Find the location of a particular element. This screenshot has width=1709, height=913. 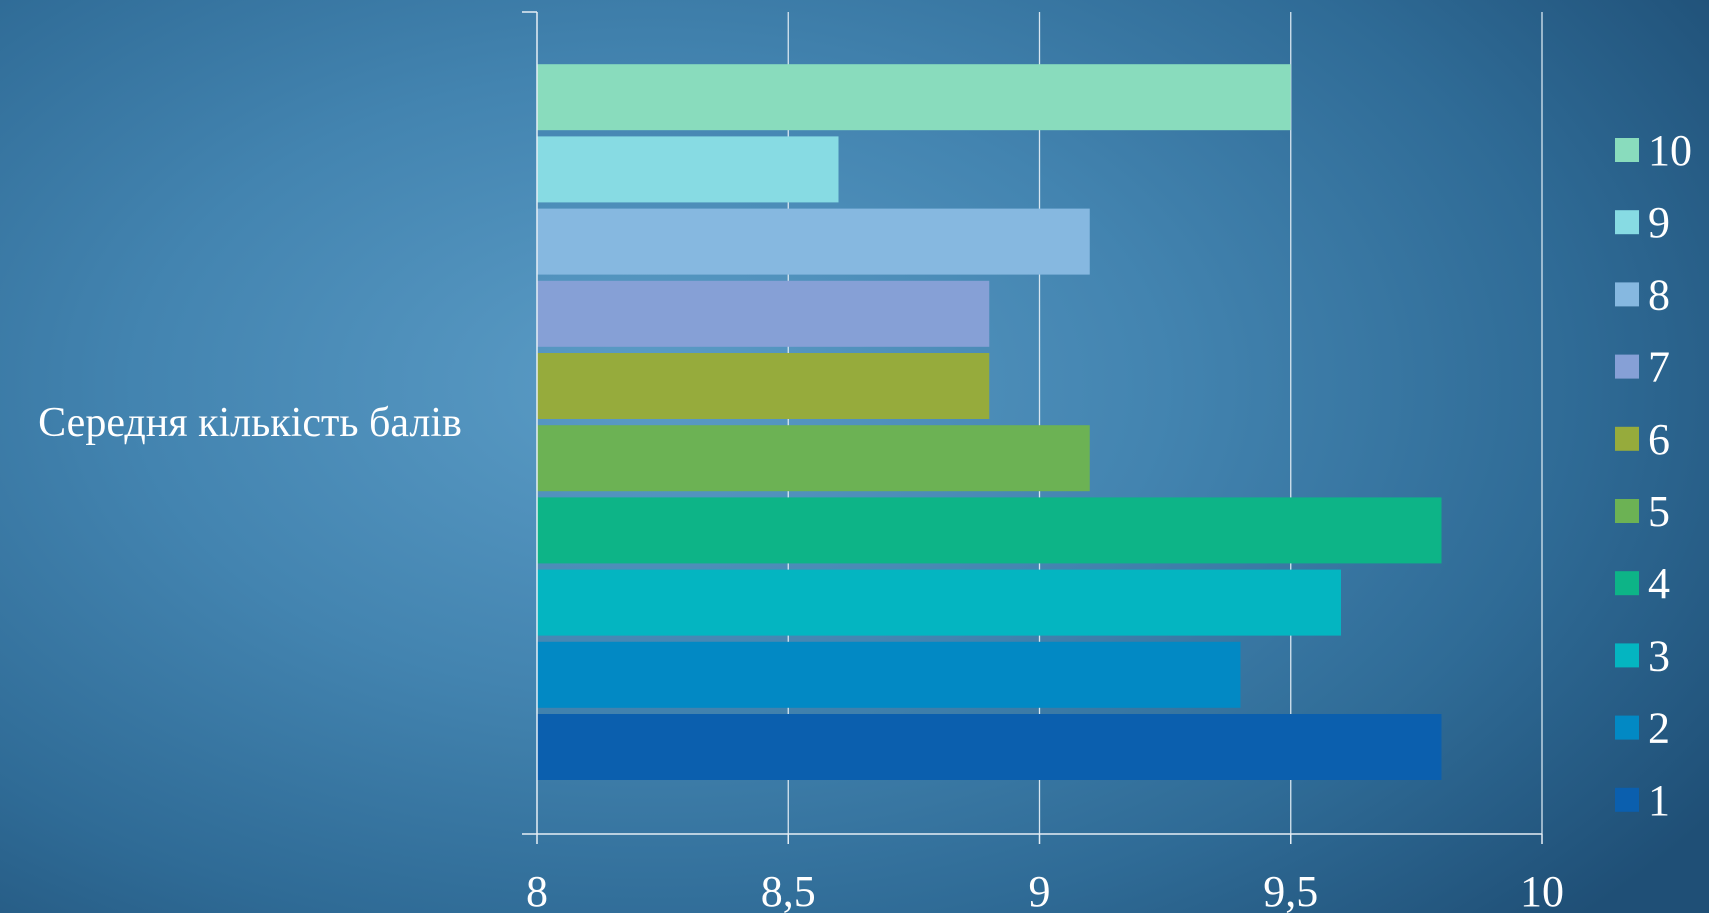

x-tick-label: 8,5 is located at coordinates (788, 890).